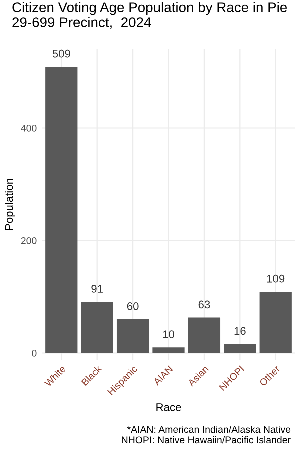 Image resolution: width=300 pixels, height=450 pixels. What do you see at coordinates (61, 54) in the screenshot?
I see `data-label: 509` at bounding box center [61, 54].